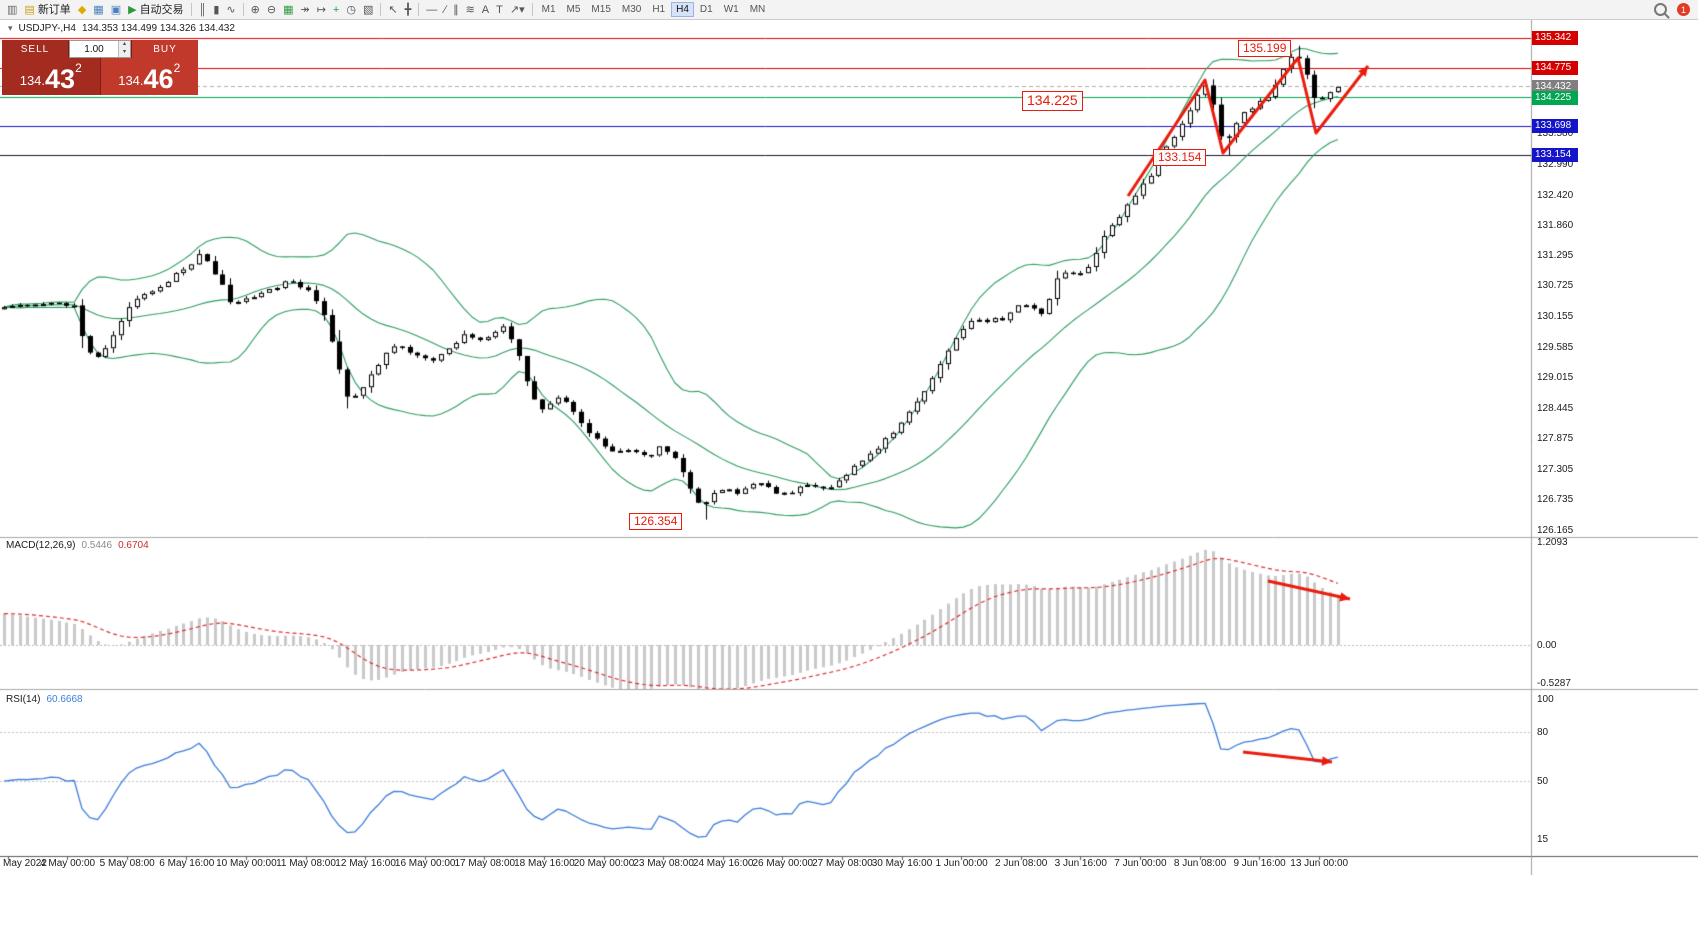 The height and width of the screenshot is (945, 1698). What do you see at coordinates (94, 49) in the screenshot?
I see `volume-value: 1.00` at bounding box center [94, 49].